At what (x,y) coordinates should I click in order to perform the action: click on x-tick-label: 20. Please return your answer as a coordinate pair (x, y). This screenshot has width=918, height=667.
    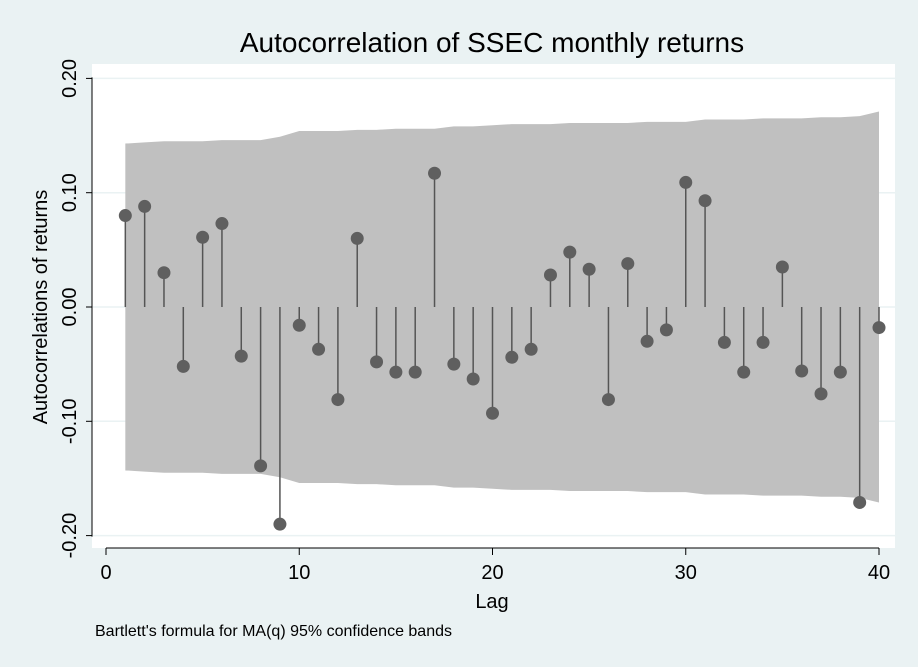
    Looking at the image, I should click on (492, 573).